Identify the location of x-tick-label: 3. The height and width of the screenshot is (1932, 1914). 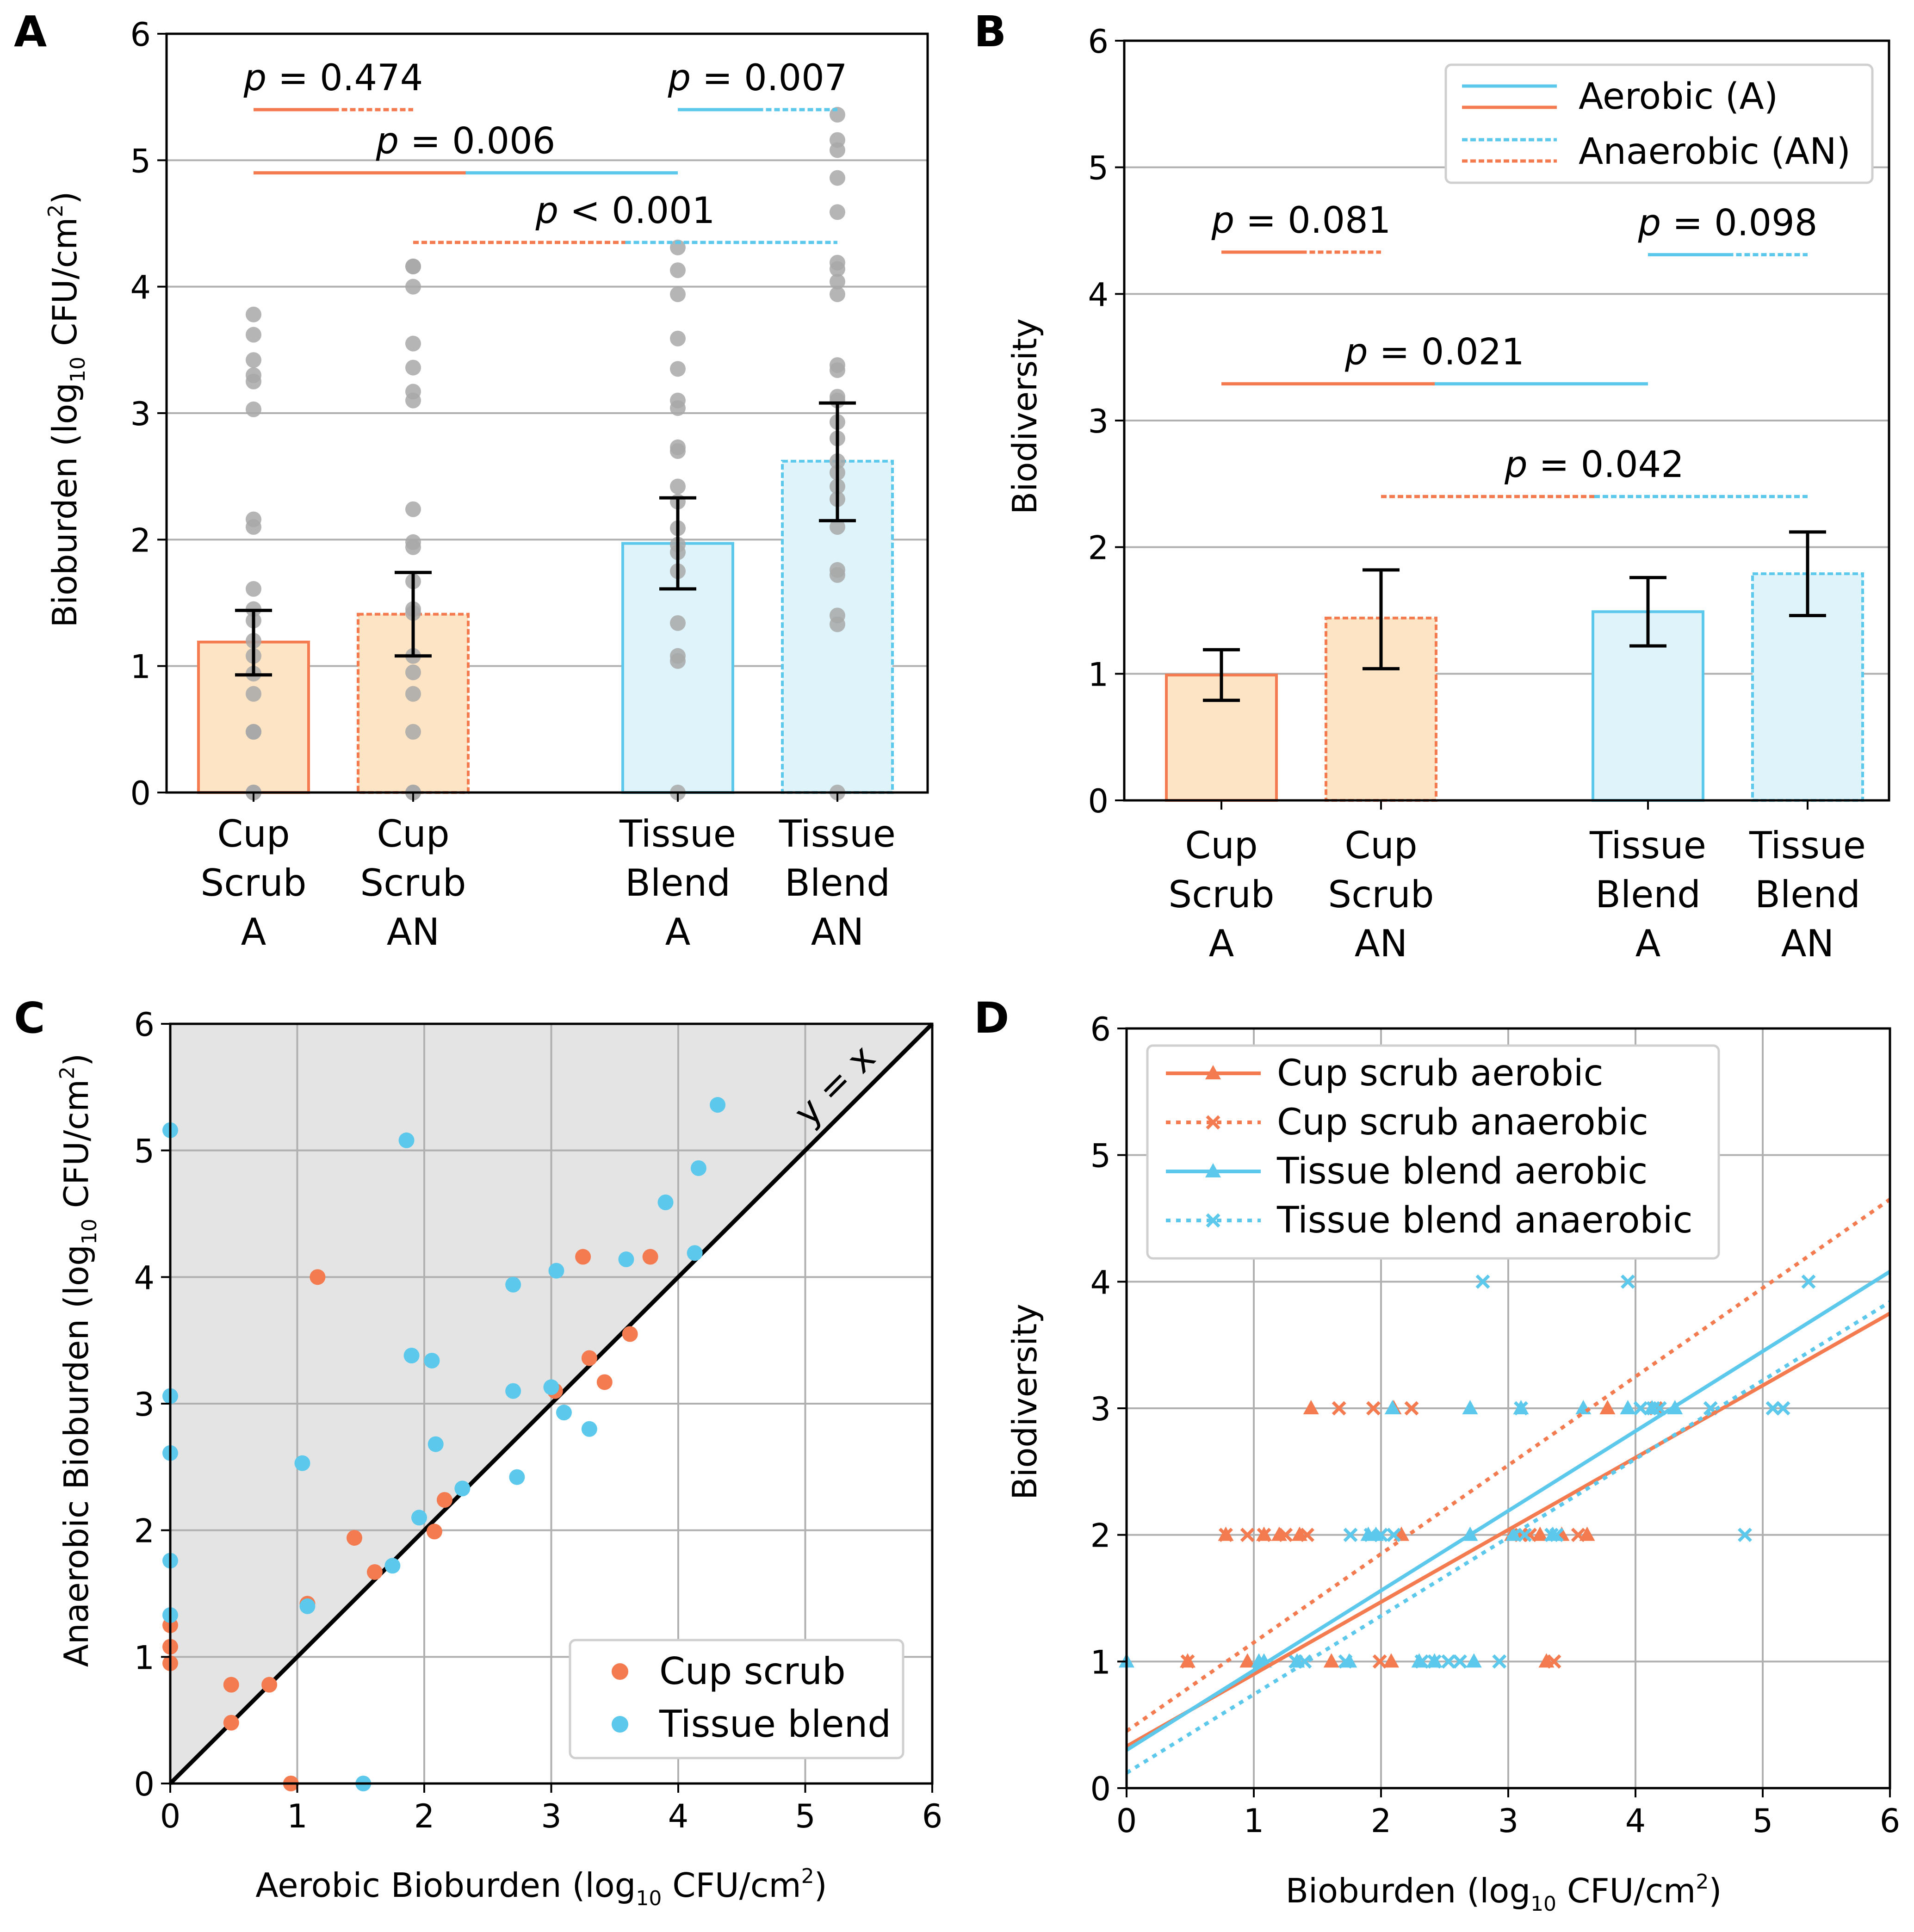
(1508, 1821).